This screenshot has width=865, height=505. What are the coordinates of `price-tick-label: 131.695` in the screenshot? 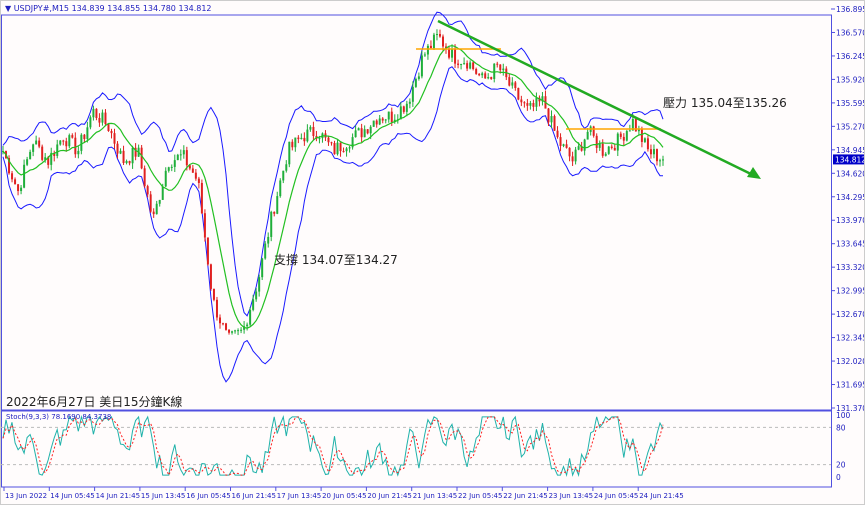 It's located at (850, 385).